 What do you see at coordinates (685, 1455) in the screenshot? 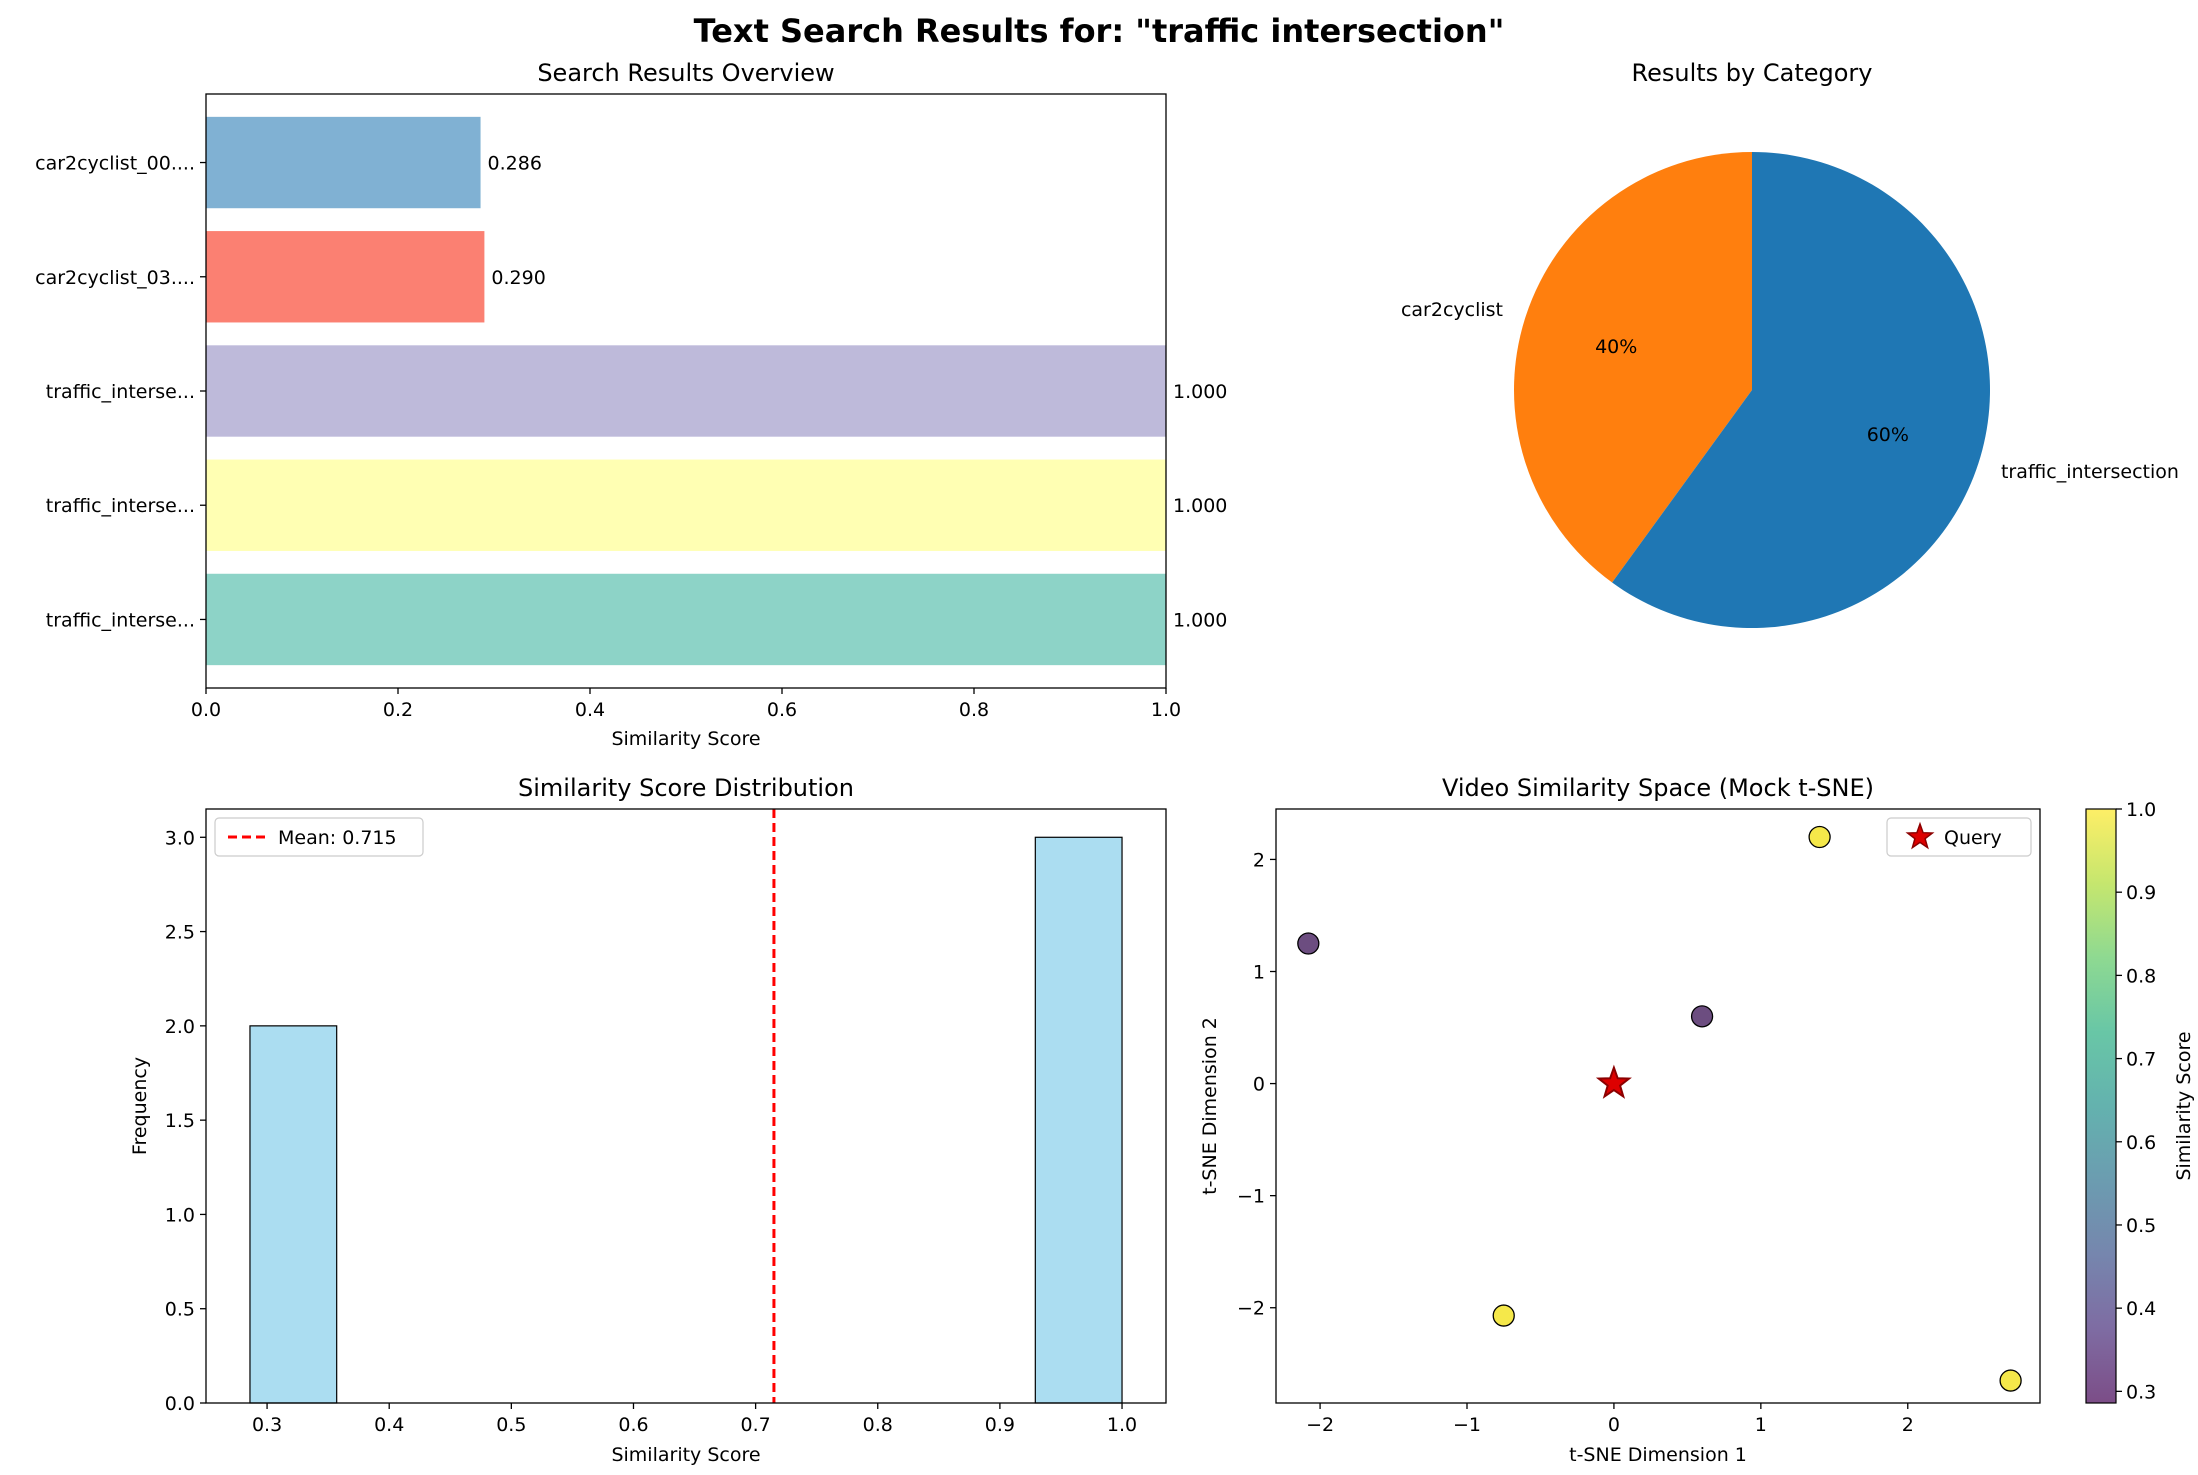
I see `histogram-xlabel: Similarity Score` at bounding box center [685, 1455].